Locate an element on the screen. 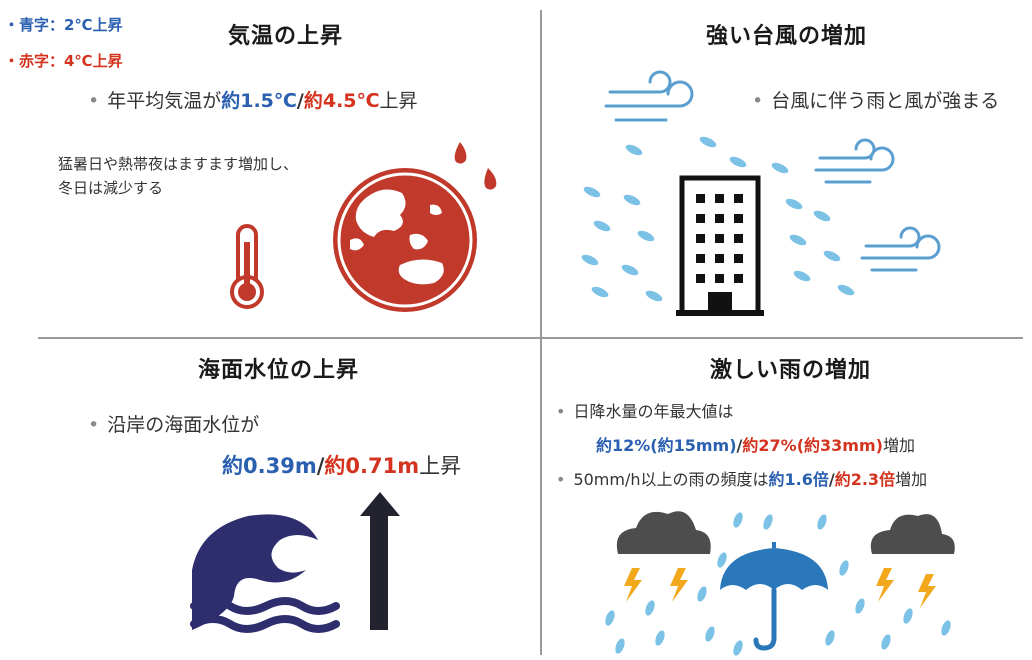  heavy-rain-line3-prefix: 50mm/h以上の雨の頻度は is located at coordinates (671, 479).